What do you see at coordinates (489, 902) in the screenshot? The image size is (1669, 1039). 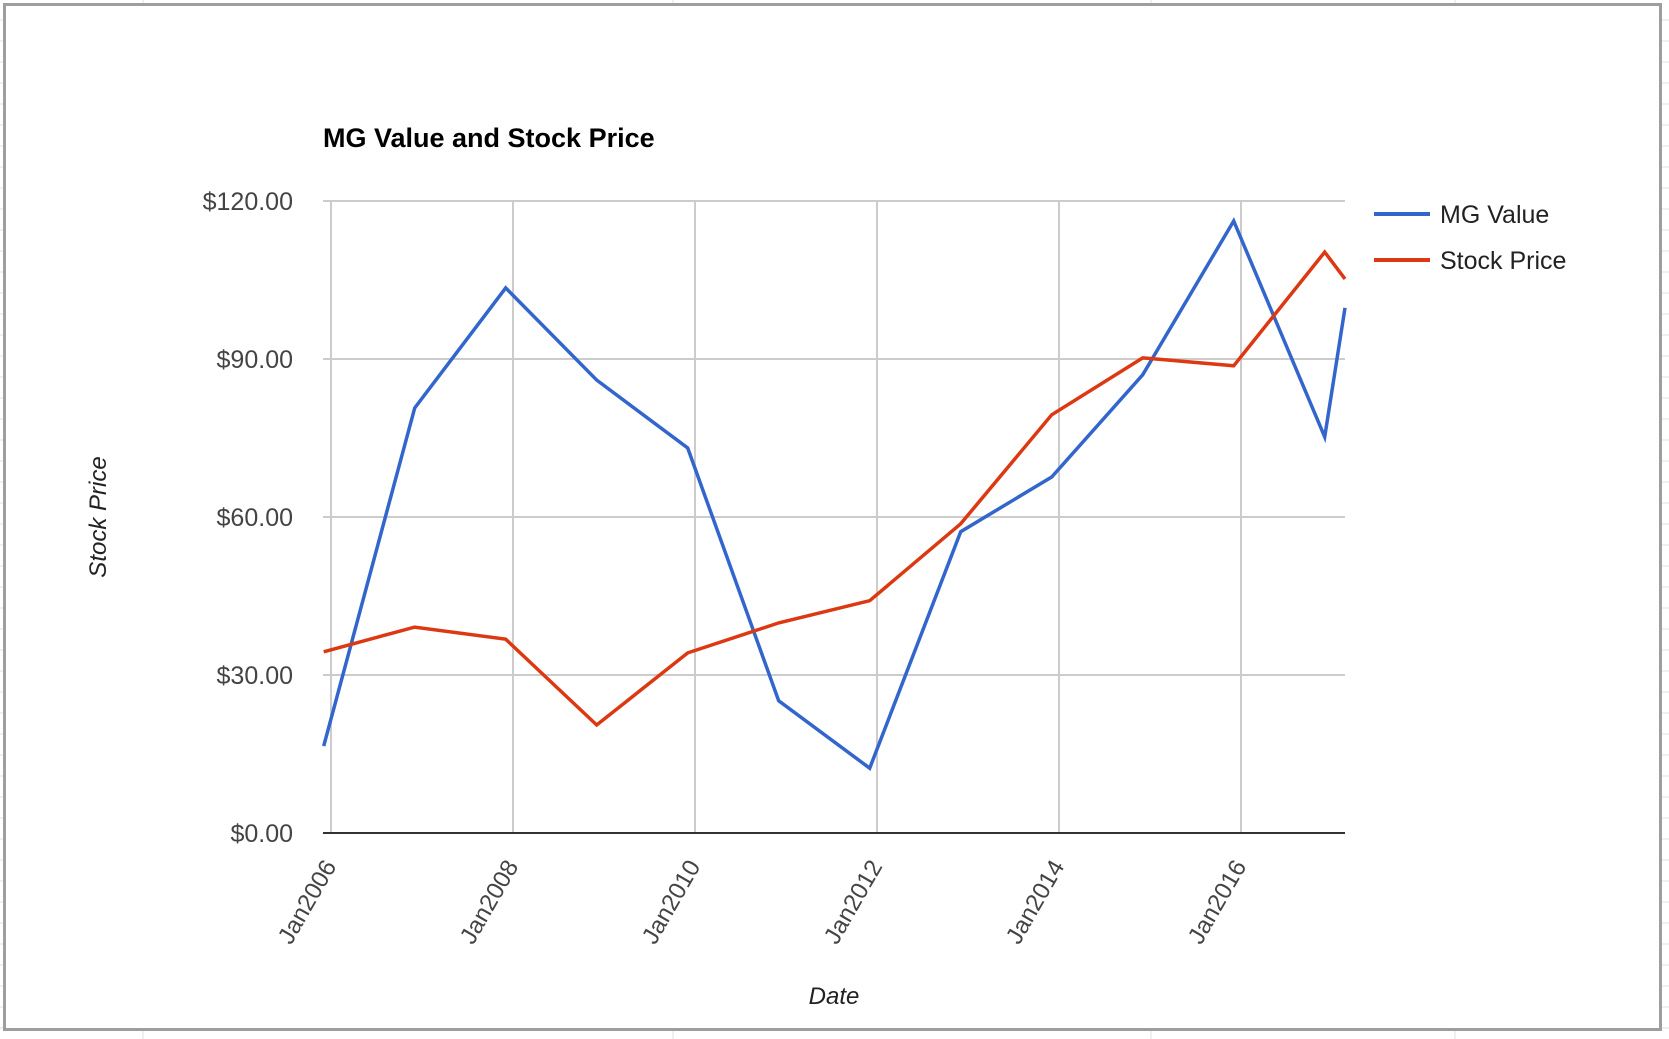 I see `x-tick-label: Jan2008` at bounding box center [489, 902].